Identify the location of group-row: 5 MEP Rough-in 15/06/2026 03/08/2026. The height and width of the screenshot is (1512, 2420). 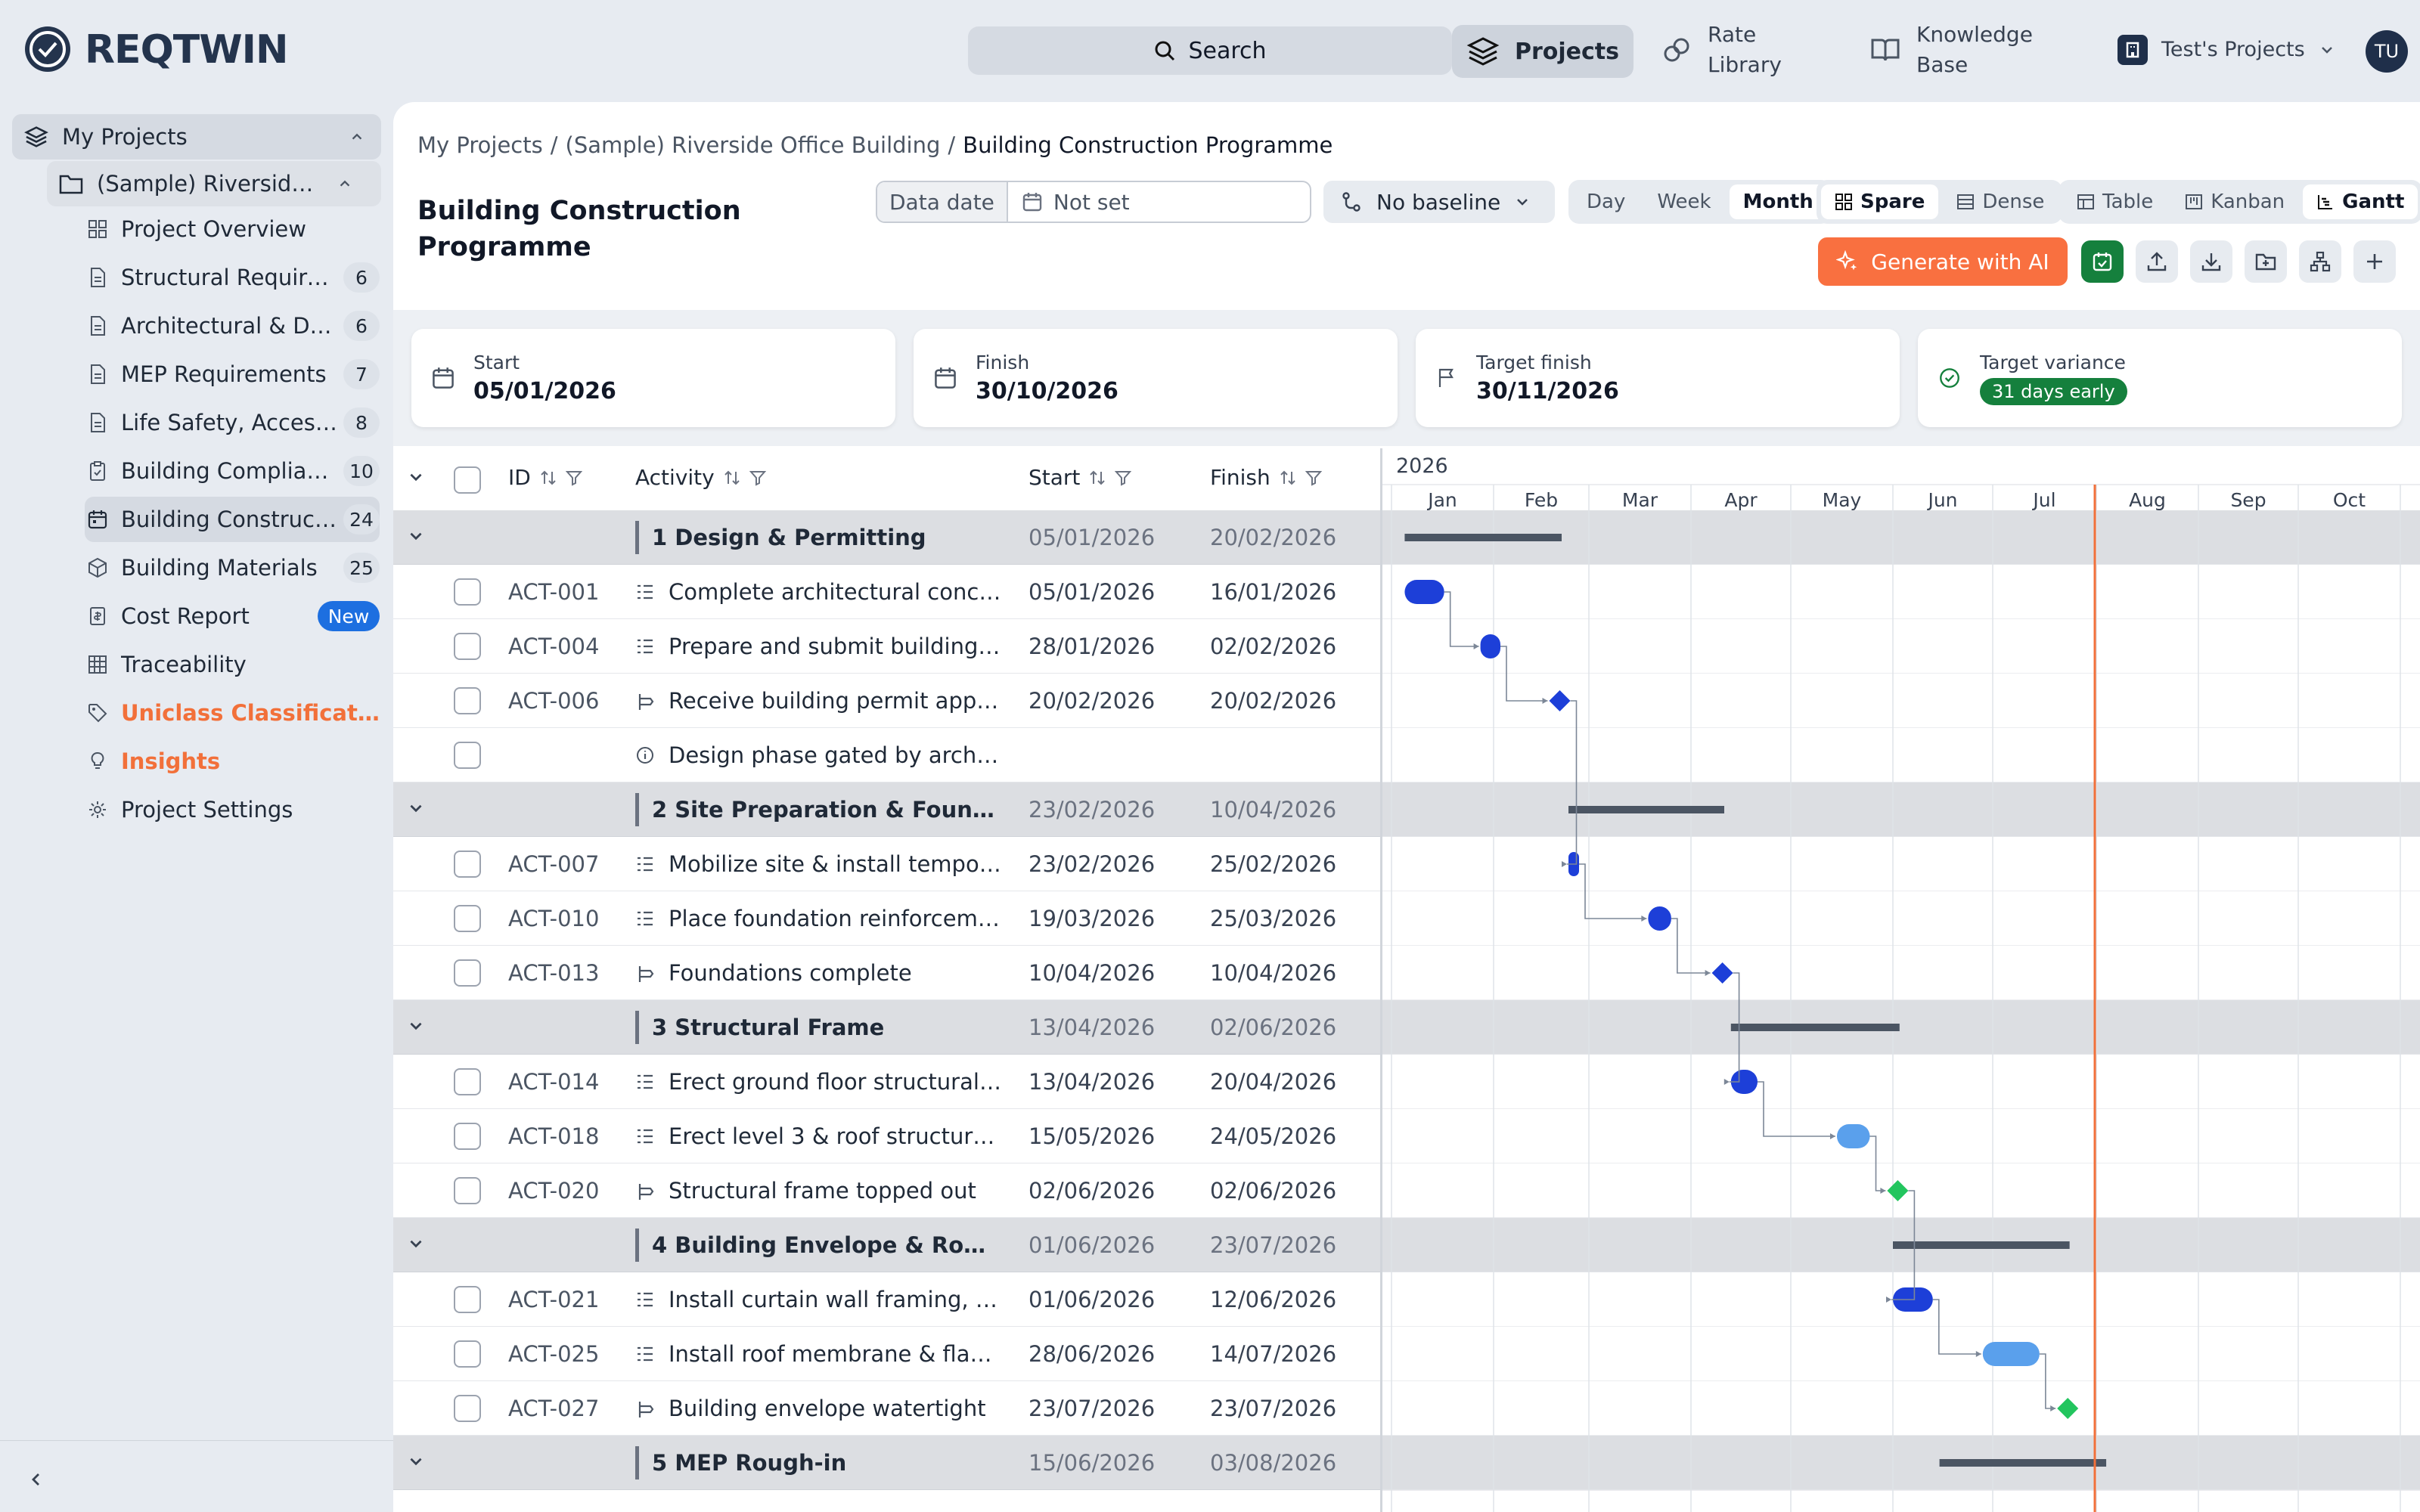
(886, 1463).